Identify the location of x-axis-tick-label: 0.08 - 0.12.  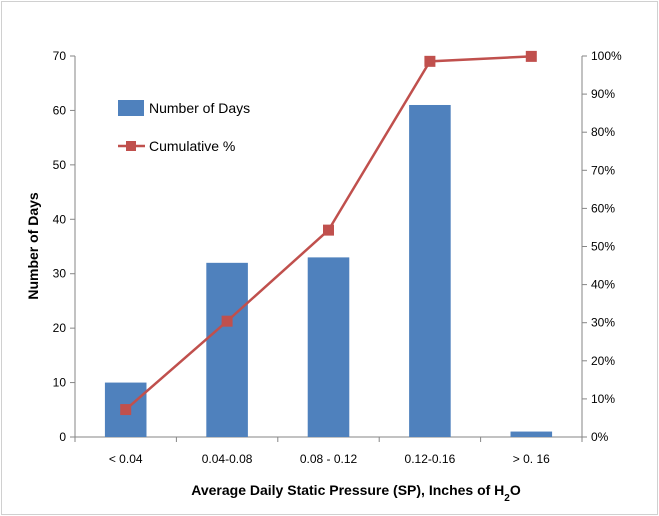
(329, 459).